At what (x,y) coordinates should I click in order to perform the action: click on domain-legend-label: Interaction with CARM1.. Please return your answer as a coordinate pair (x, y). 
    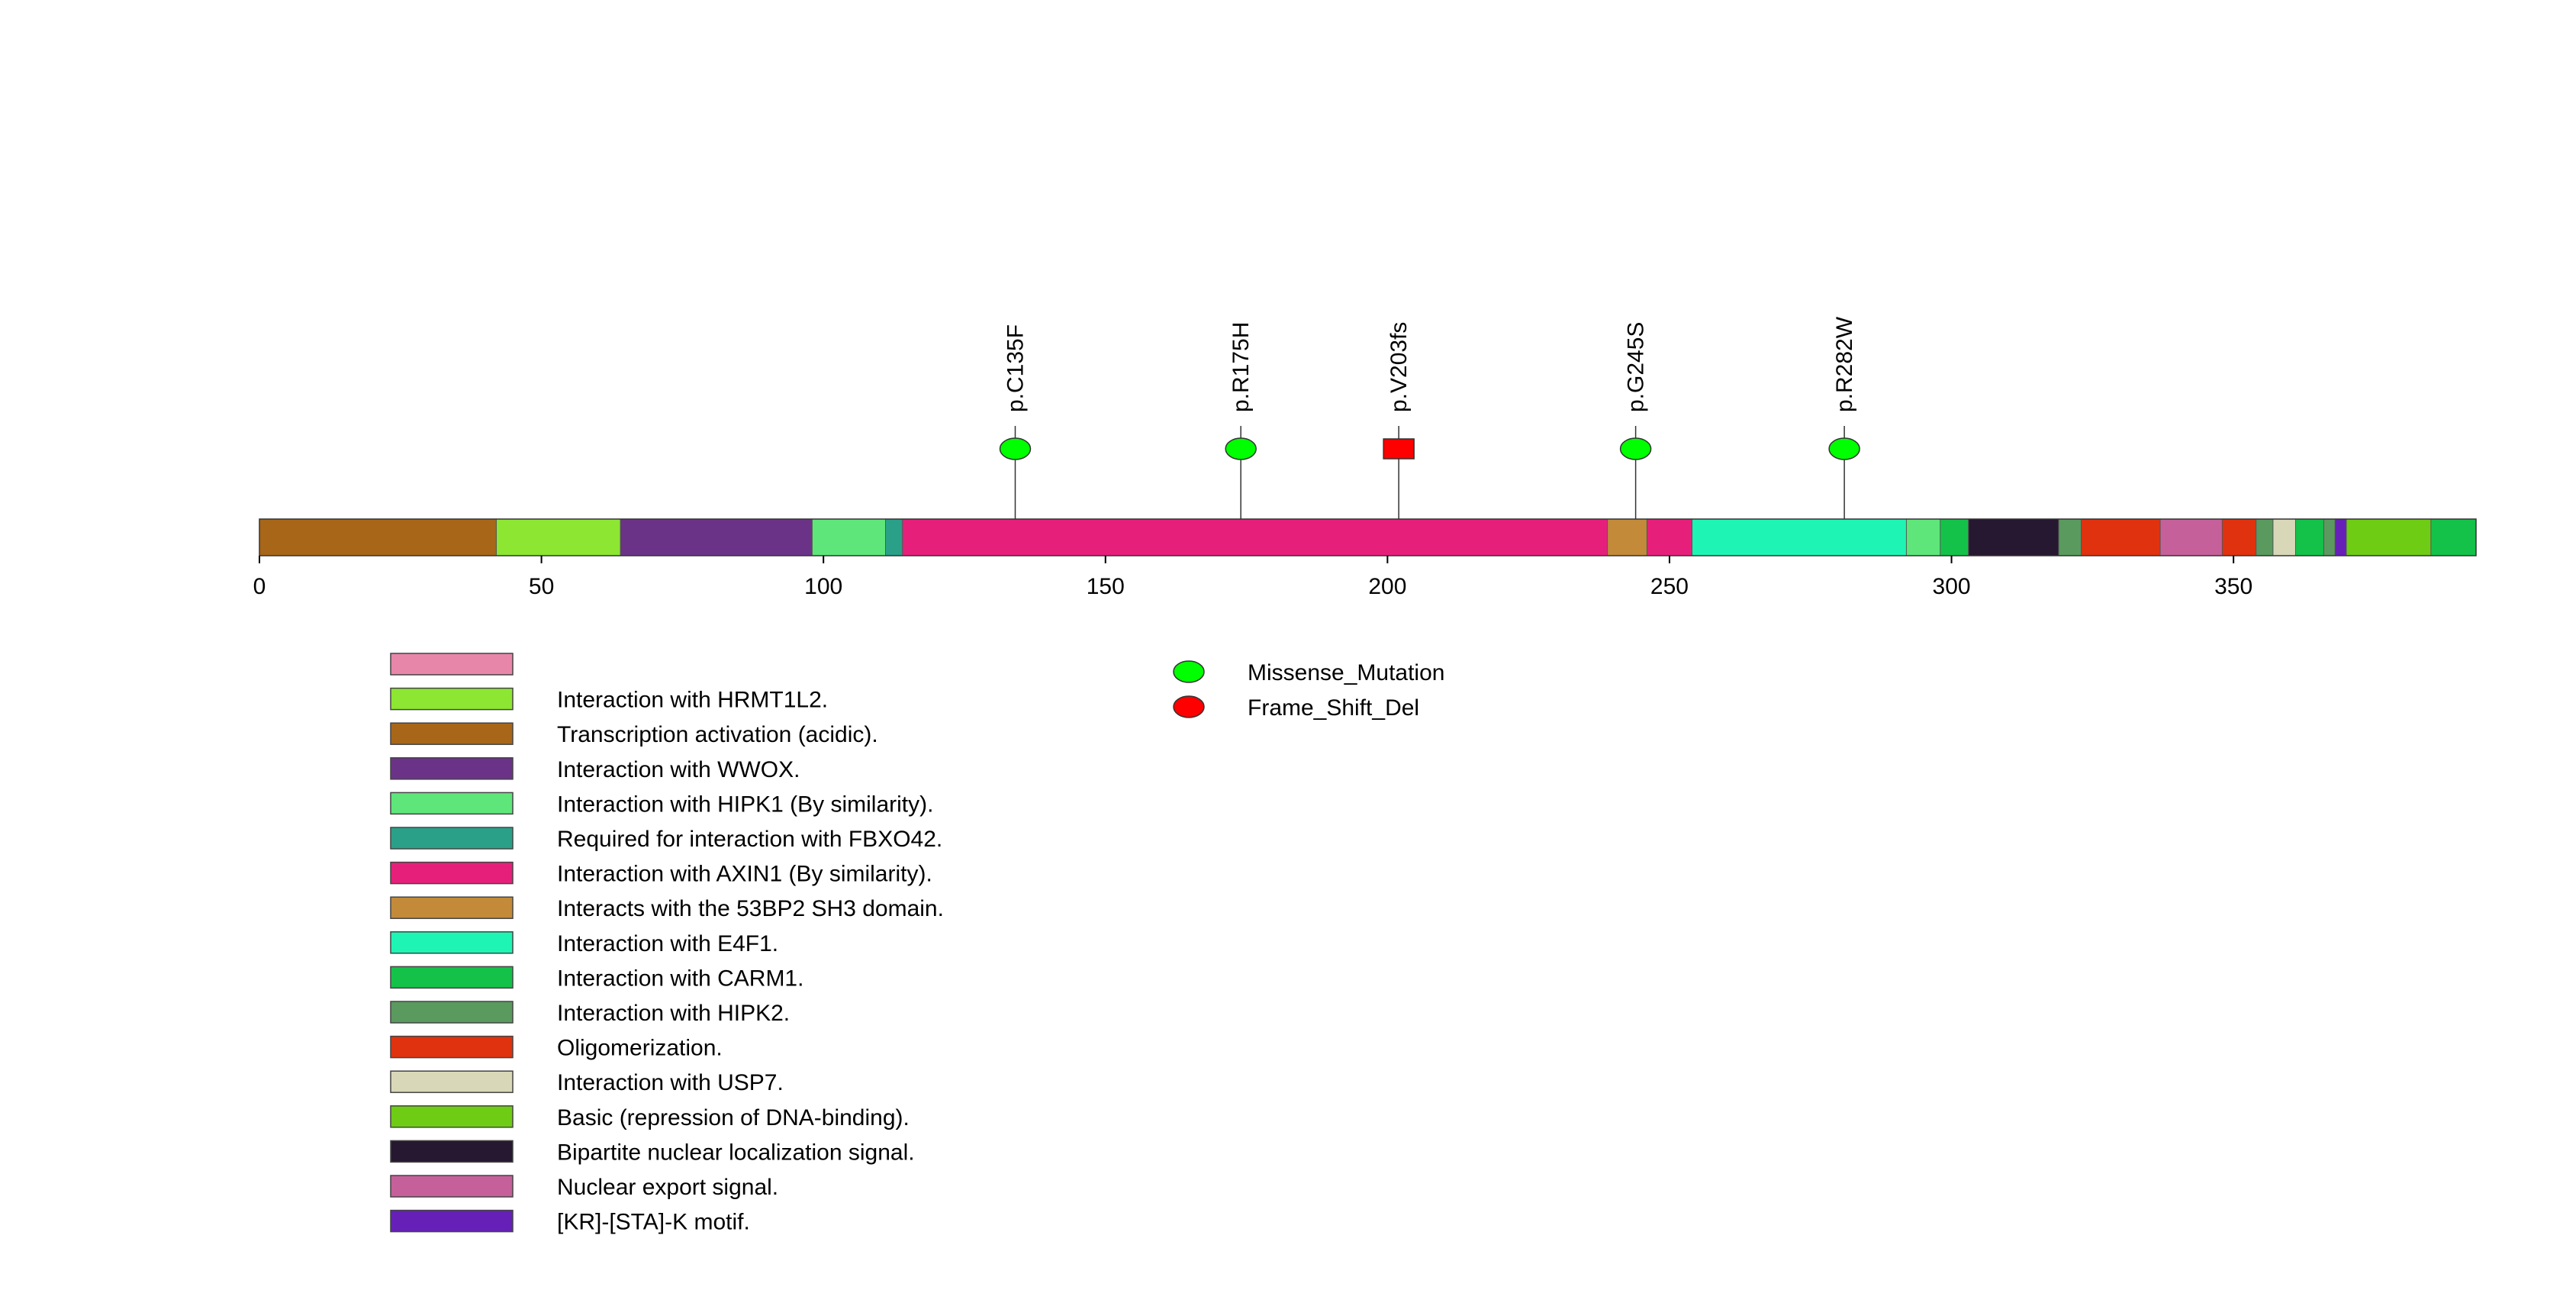
    Looking at the image, I should click on (680, 979).